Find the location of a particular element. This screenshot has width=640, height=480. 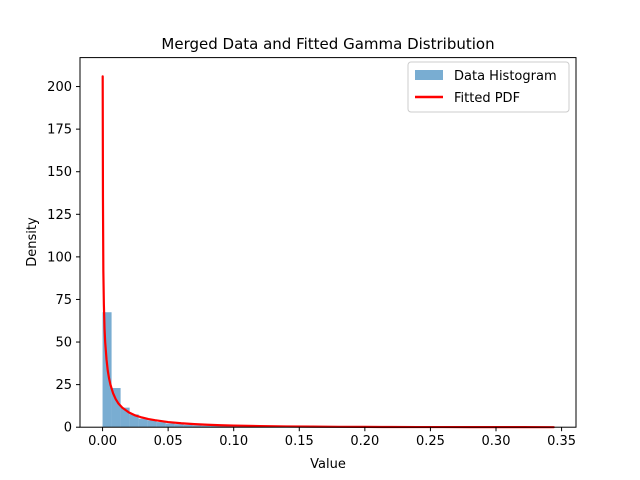

legend-histogram-label: Data Histogram is located at coordinates (505, 76).